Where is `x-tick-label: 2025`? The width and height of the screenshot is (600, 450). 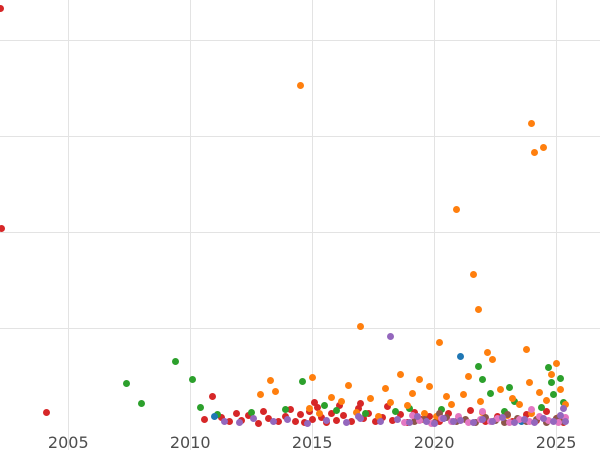 x-tick-label: 2025 is located at coordinates (556, 441).